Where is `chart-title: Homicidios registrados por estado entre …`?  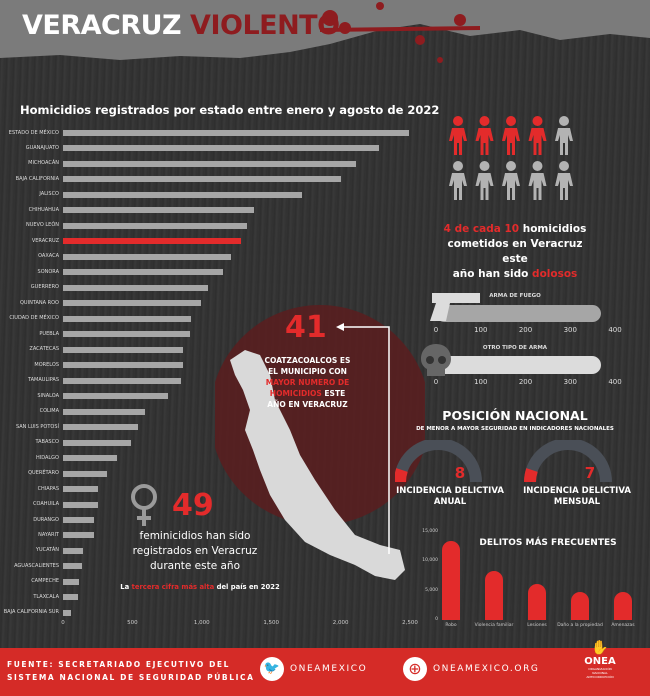
chart-title: Homicidios registrados por estado entre … is located at coordinates (230, 110).